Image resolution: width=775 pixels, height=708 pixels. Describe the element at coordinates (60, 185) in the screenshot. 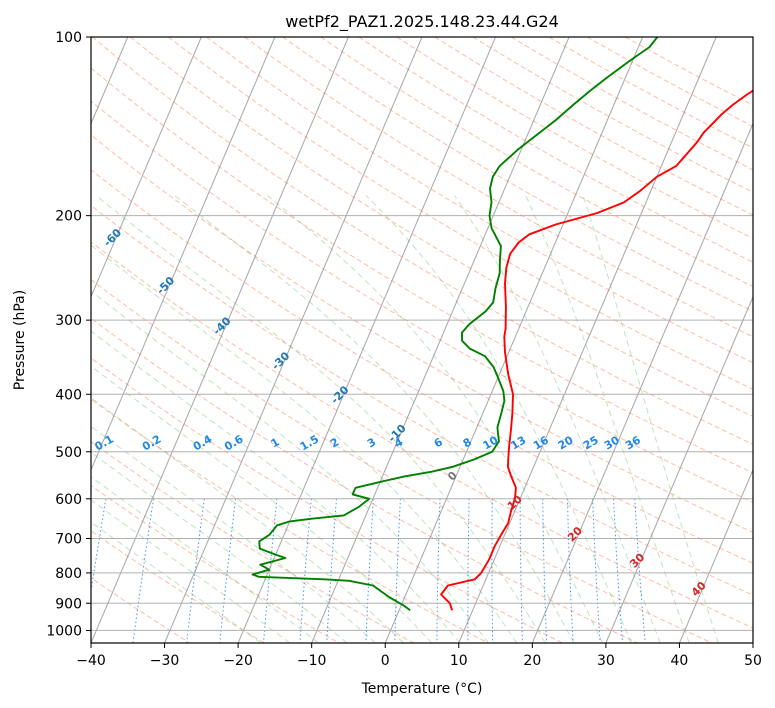

I see `isotherm-label: -70` at that location.